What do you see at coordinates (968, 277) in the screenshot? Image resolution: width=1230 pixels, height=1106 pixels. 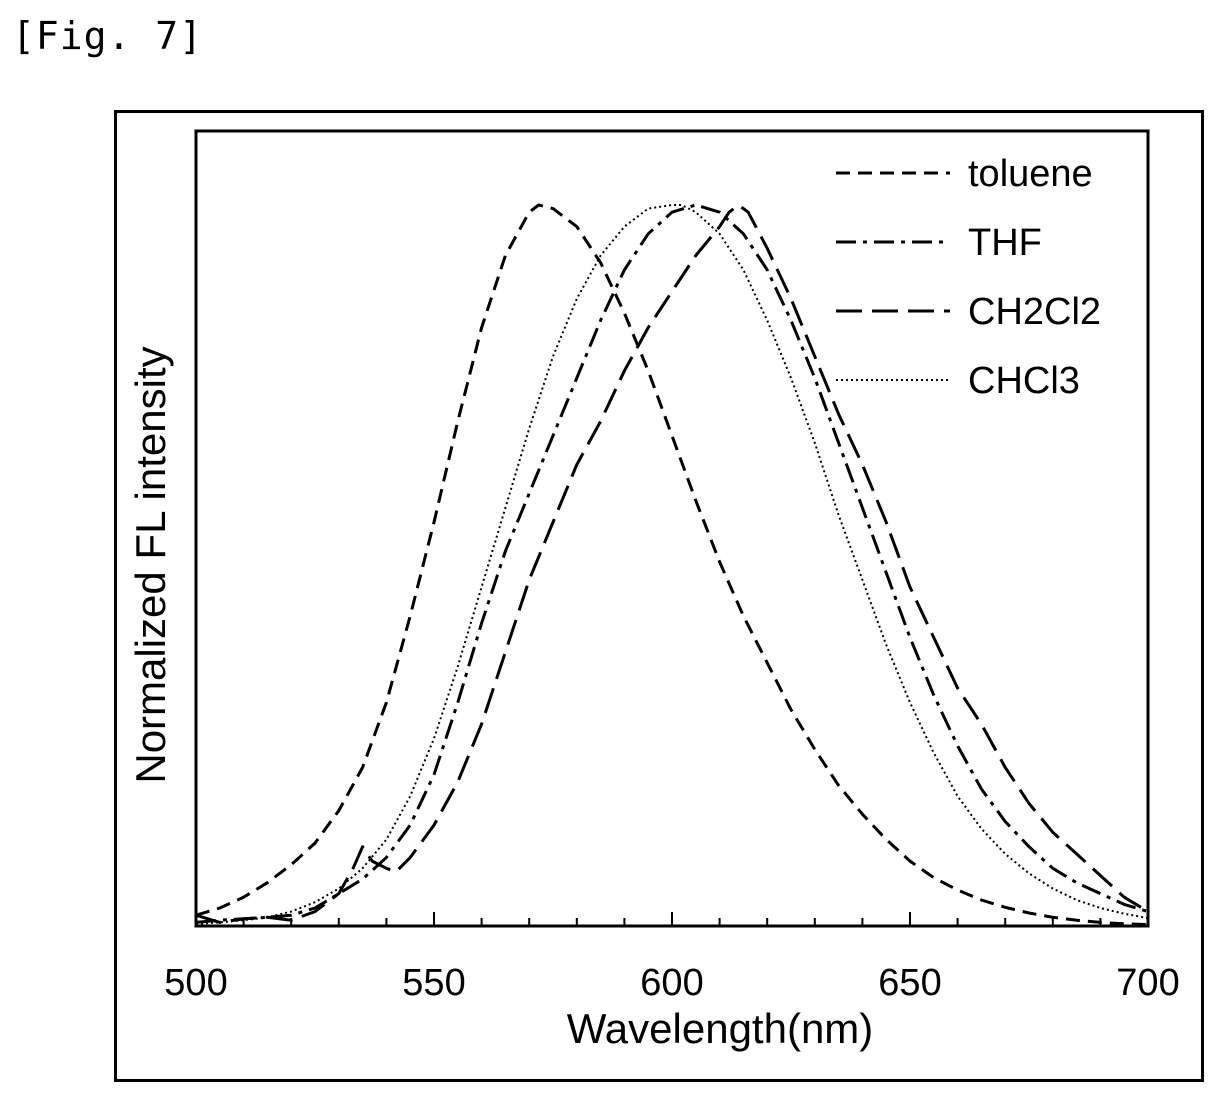 I see `legend: toluene THF CH2Cl2 CHCl3` at bounding box center [968, 277].